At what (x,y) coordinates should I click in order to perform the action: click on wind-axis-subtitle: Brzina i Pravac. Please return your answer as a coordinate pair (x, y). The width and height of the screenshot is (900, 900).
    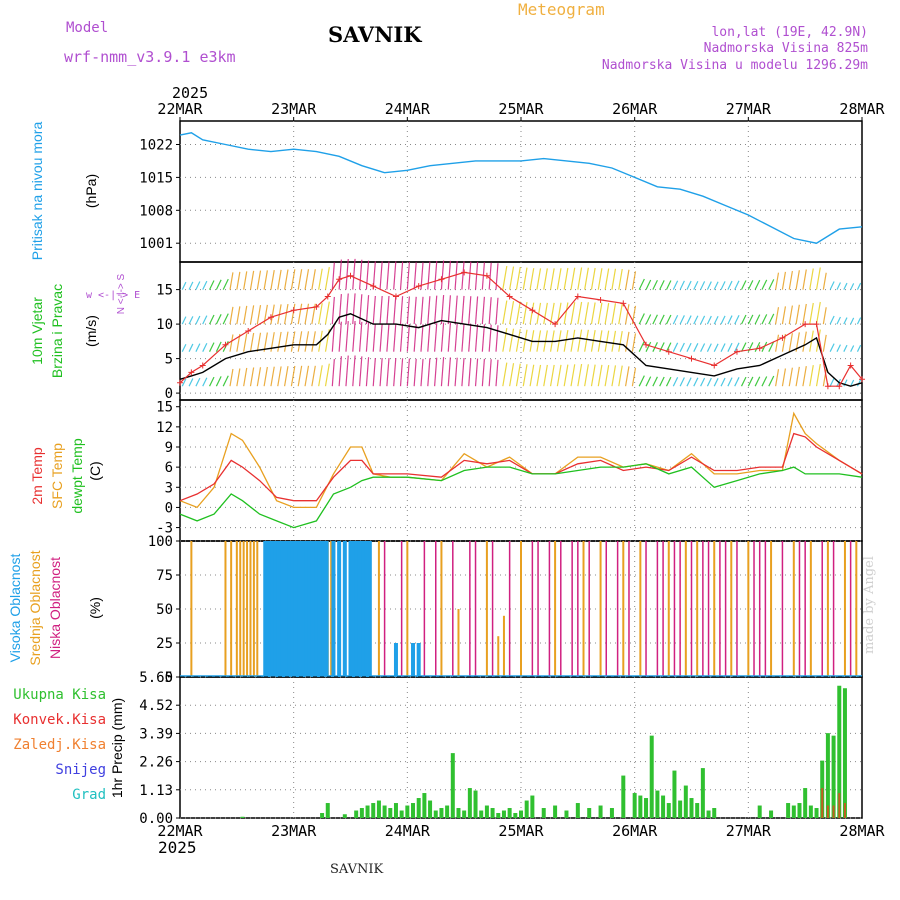
    Looking at the image, I should click on (57, 331).